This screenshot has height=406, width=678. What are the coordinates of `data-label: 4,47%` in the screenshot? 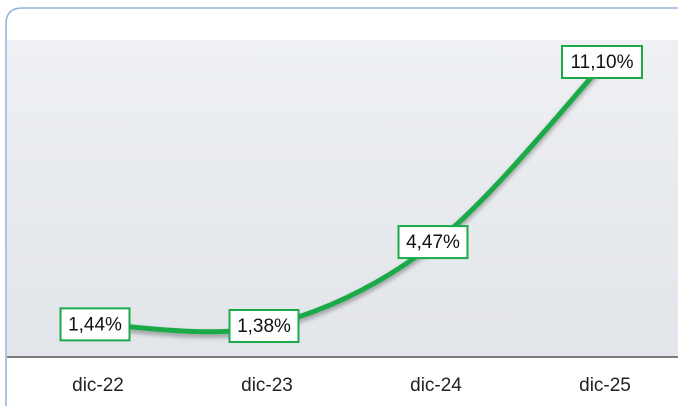 It's located at (433, 242).